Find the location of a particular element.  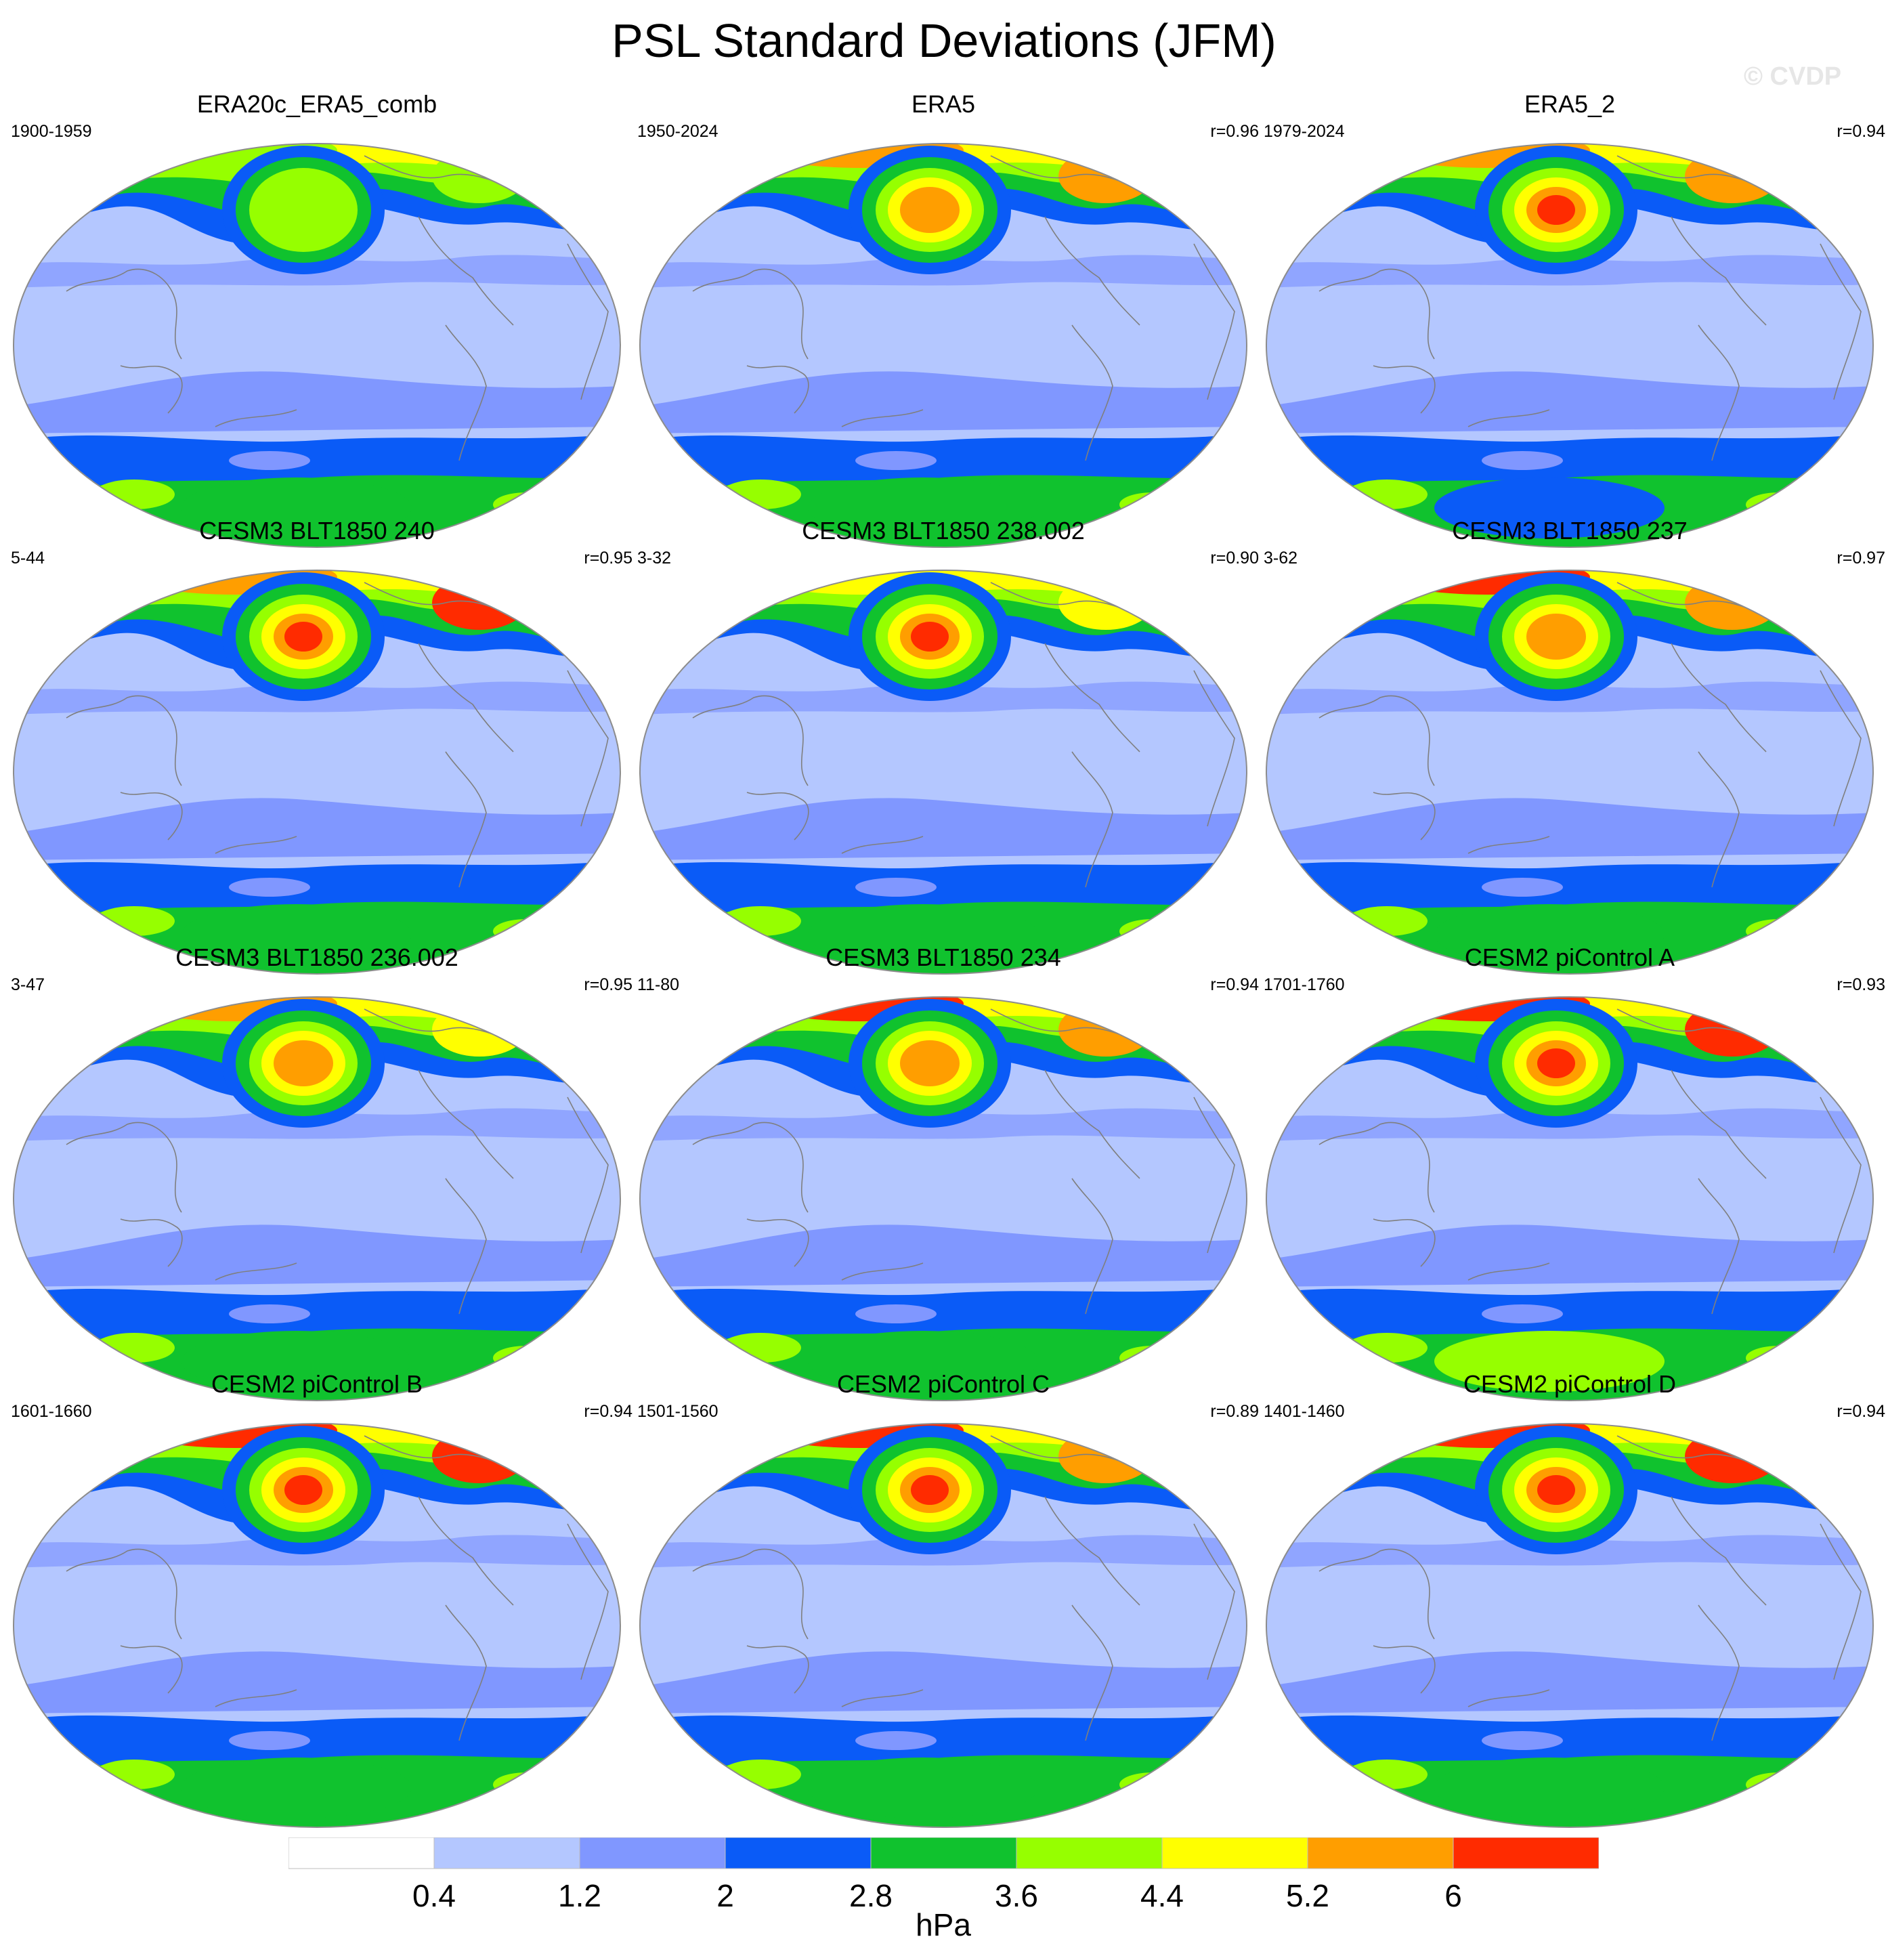

panel-title: ERA5 is located at coordinates (943, 104).